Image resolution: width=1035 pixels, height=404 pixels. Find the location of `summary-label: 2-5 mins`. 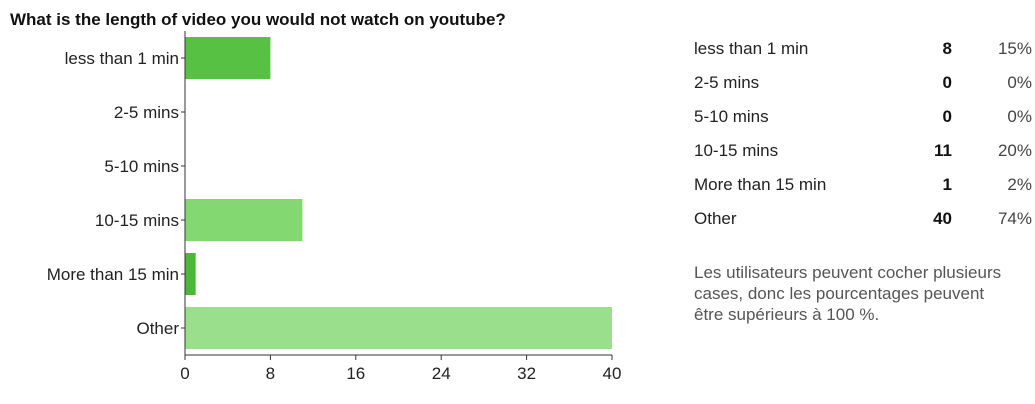

summary-label: 2-5 mins is located at coordinates (727, 82).